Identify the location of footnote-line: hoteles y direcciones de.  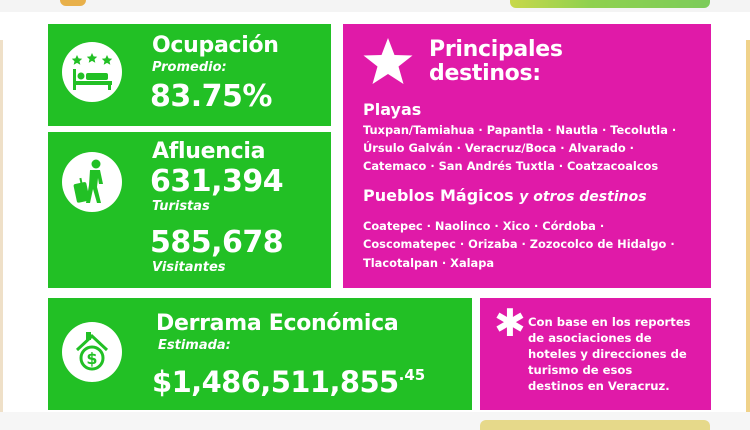
(607, 354).